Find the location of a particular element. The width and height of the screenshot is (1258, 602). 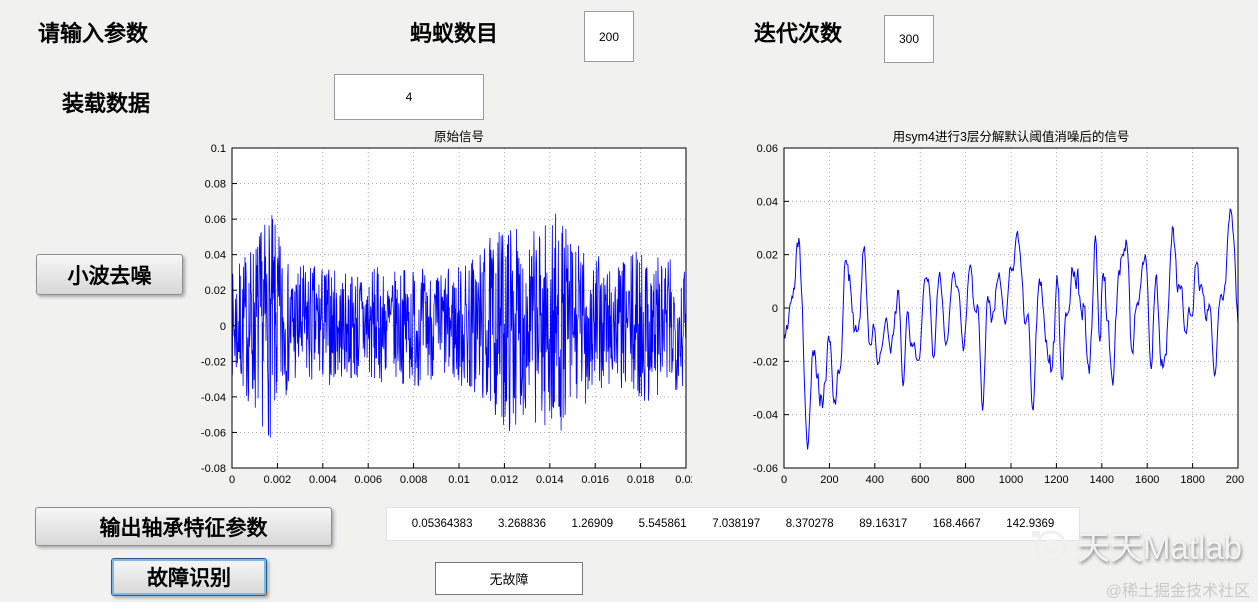

y-tick-label: 0.08 is located at coordinates (215, 185).